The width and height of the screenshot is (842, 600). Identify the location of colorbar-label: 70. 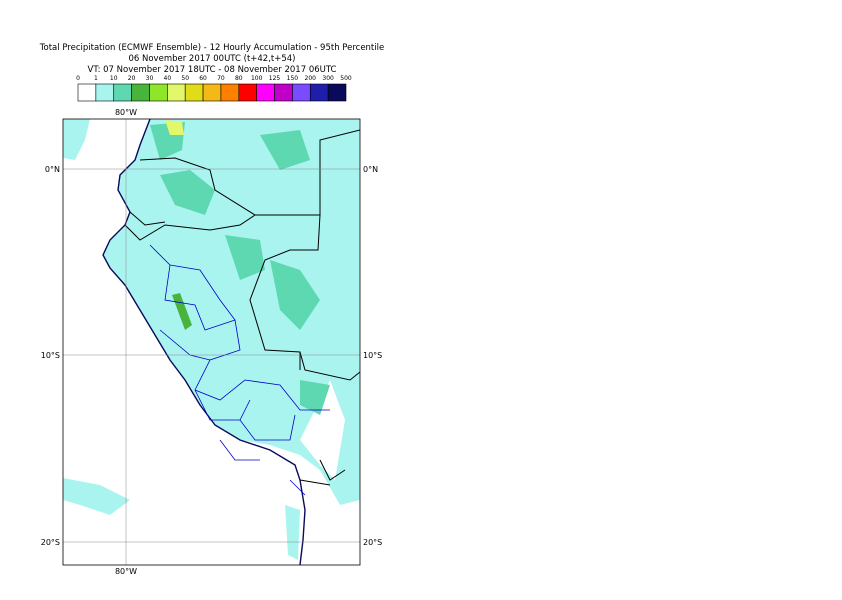
(221, 78).